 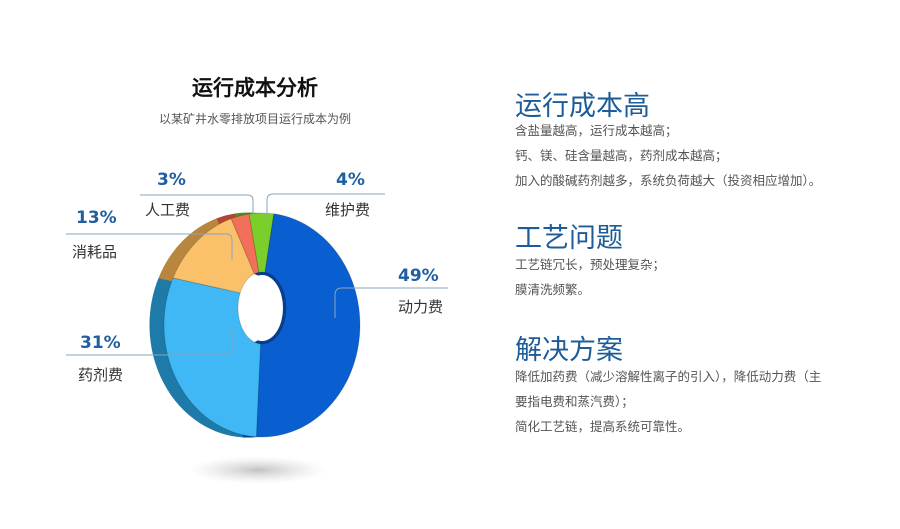 What do you see at coordinates (171, 180) in the screenshot?
I see `data-label-labor-pct: 3%` at bounding box center [171, 180].